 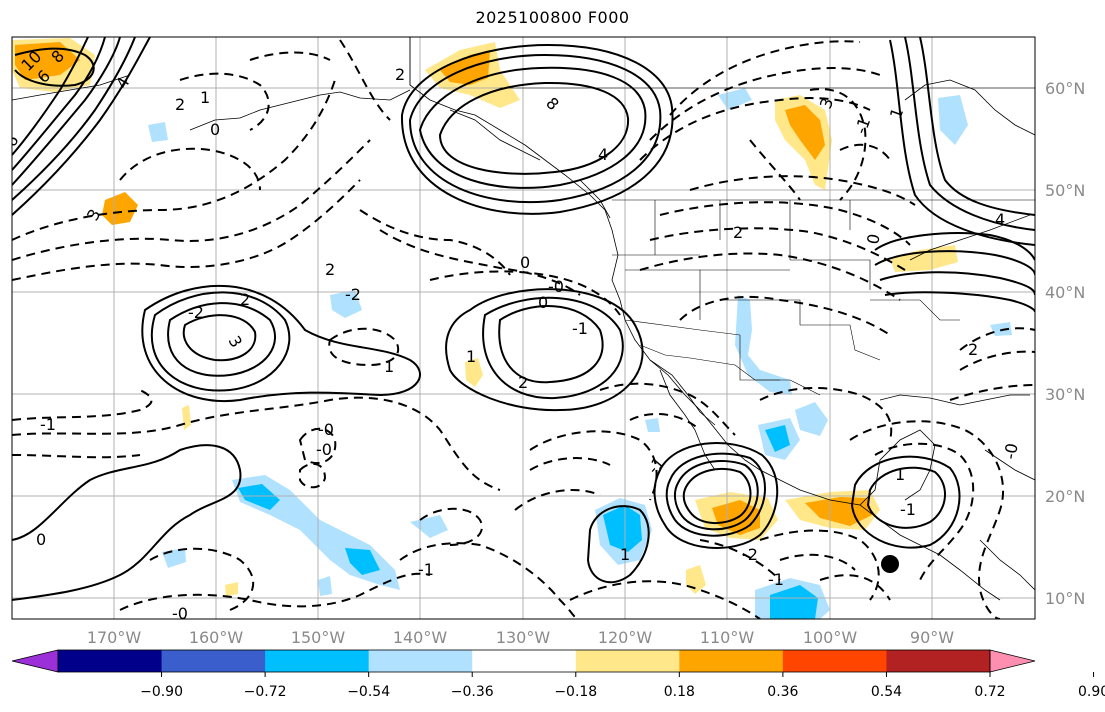 What do you see at coordinates (216, 637) in the screenshot?
I see `lon-label: 160°W` at bounding box center [216, 637].